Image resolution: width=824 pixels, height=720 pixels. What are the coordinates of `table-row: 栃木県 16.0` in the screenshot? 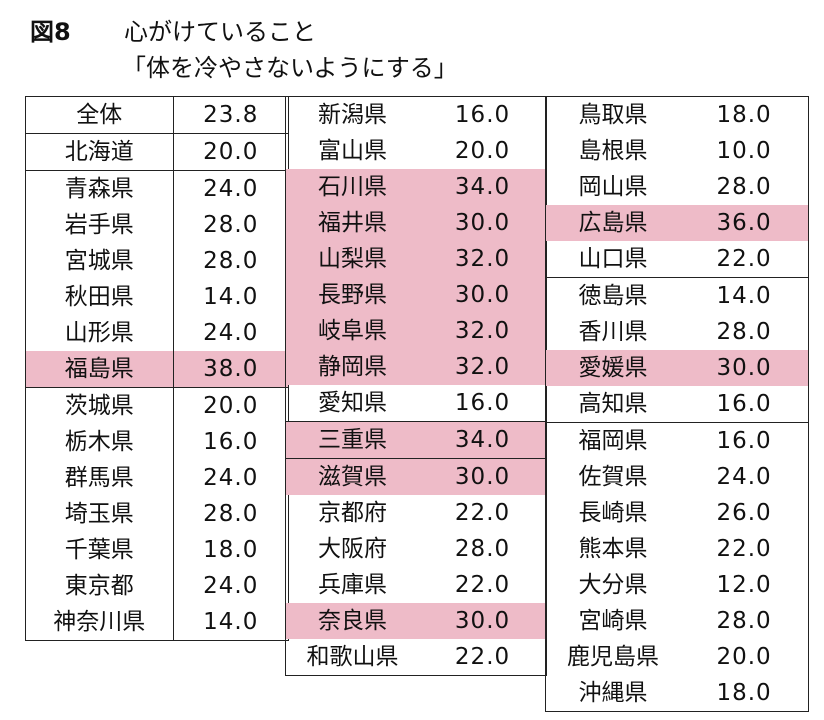 It's located at (157, 442).